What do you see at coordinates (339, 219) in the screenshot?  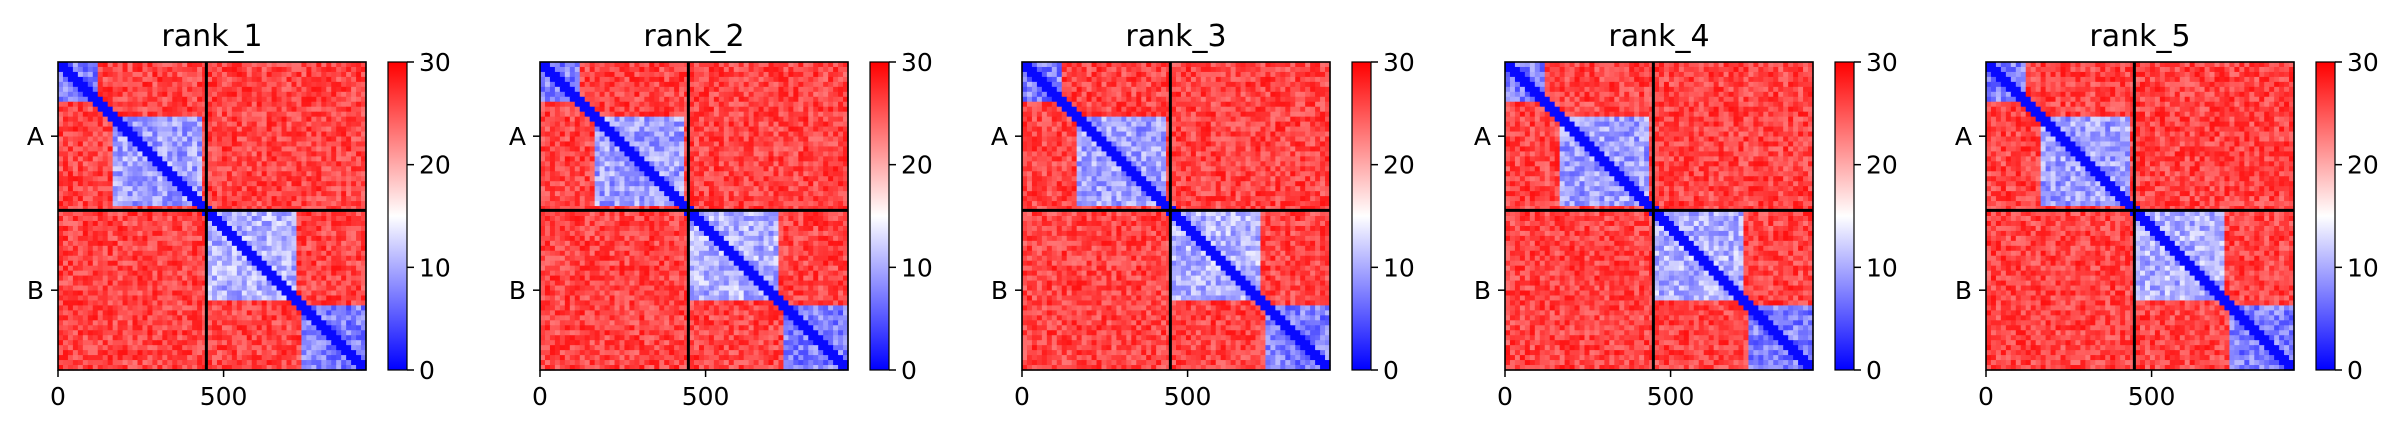 I see `heatmap-cell-1978` at bounding box center [339, 219].